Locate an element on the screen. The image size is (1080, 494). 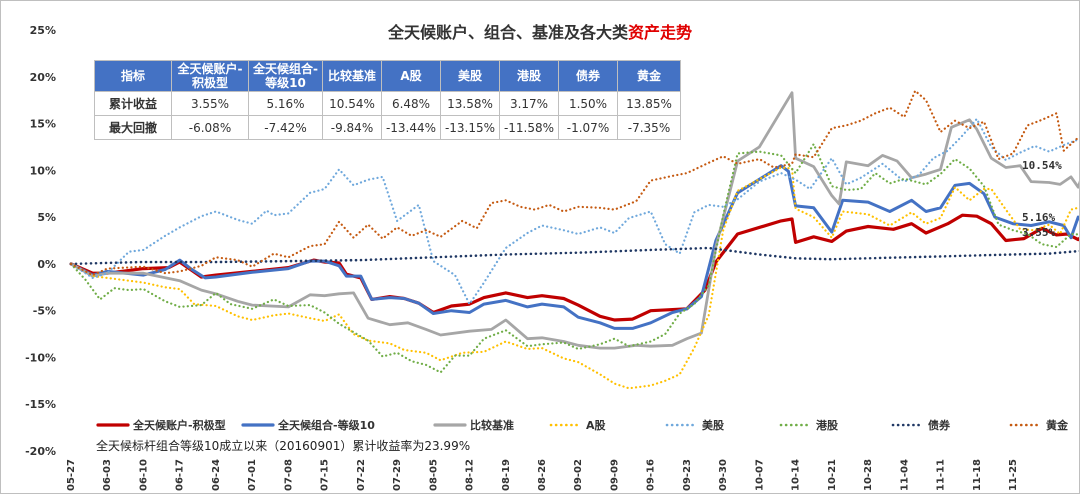
stats-cell: 10.54% is located at coordinates (352, 103).